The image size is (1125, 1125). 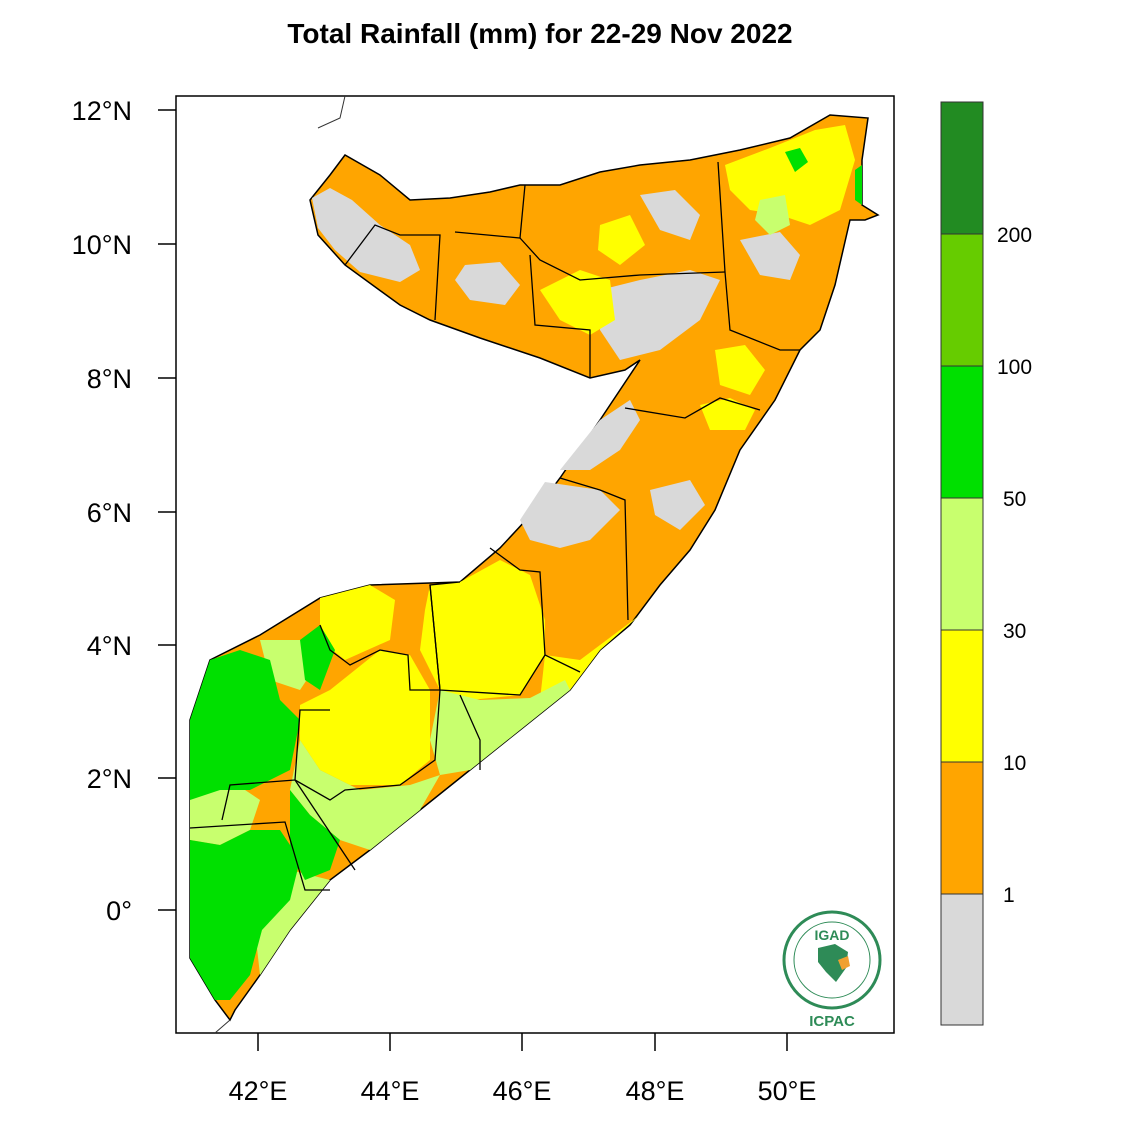 What do you see at coordinates (109, 379) in the screenshot?
I see `lat-label-8n: 8°N` at bounding box center [109, 379].